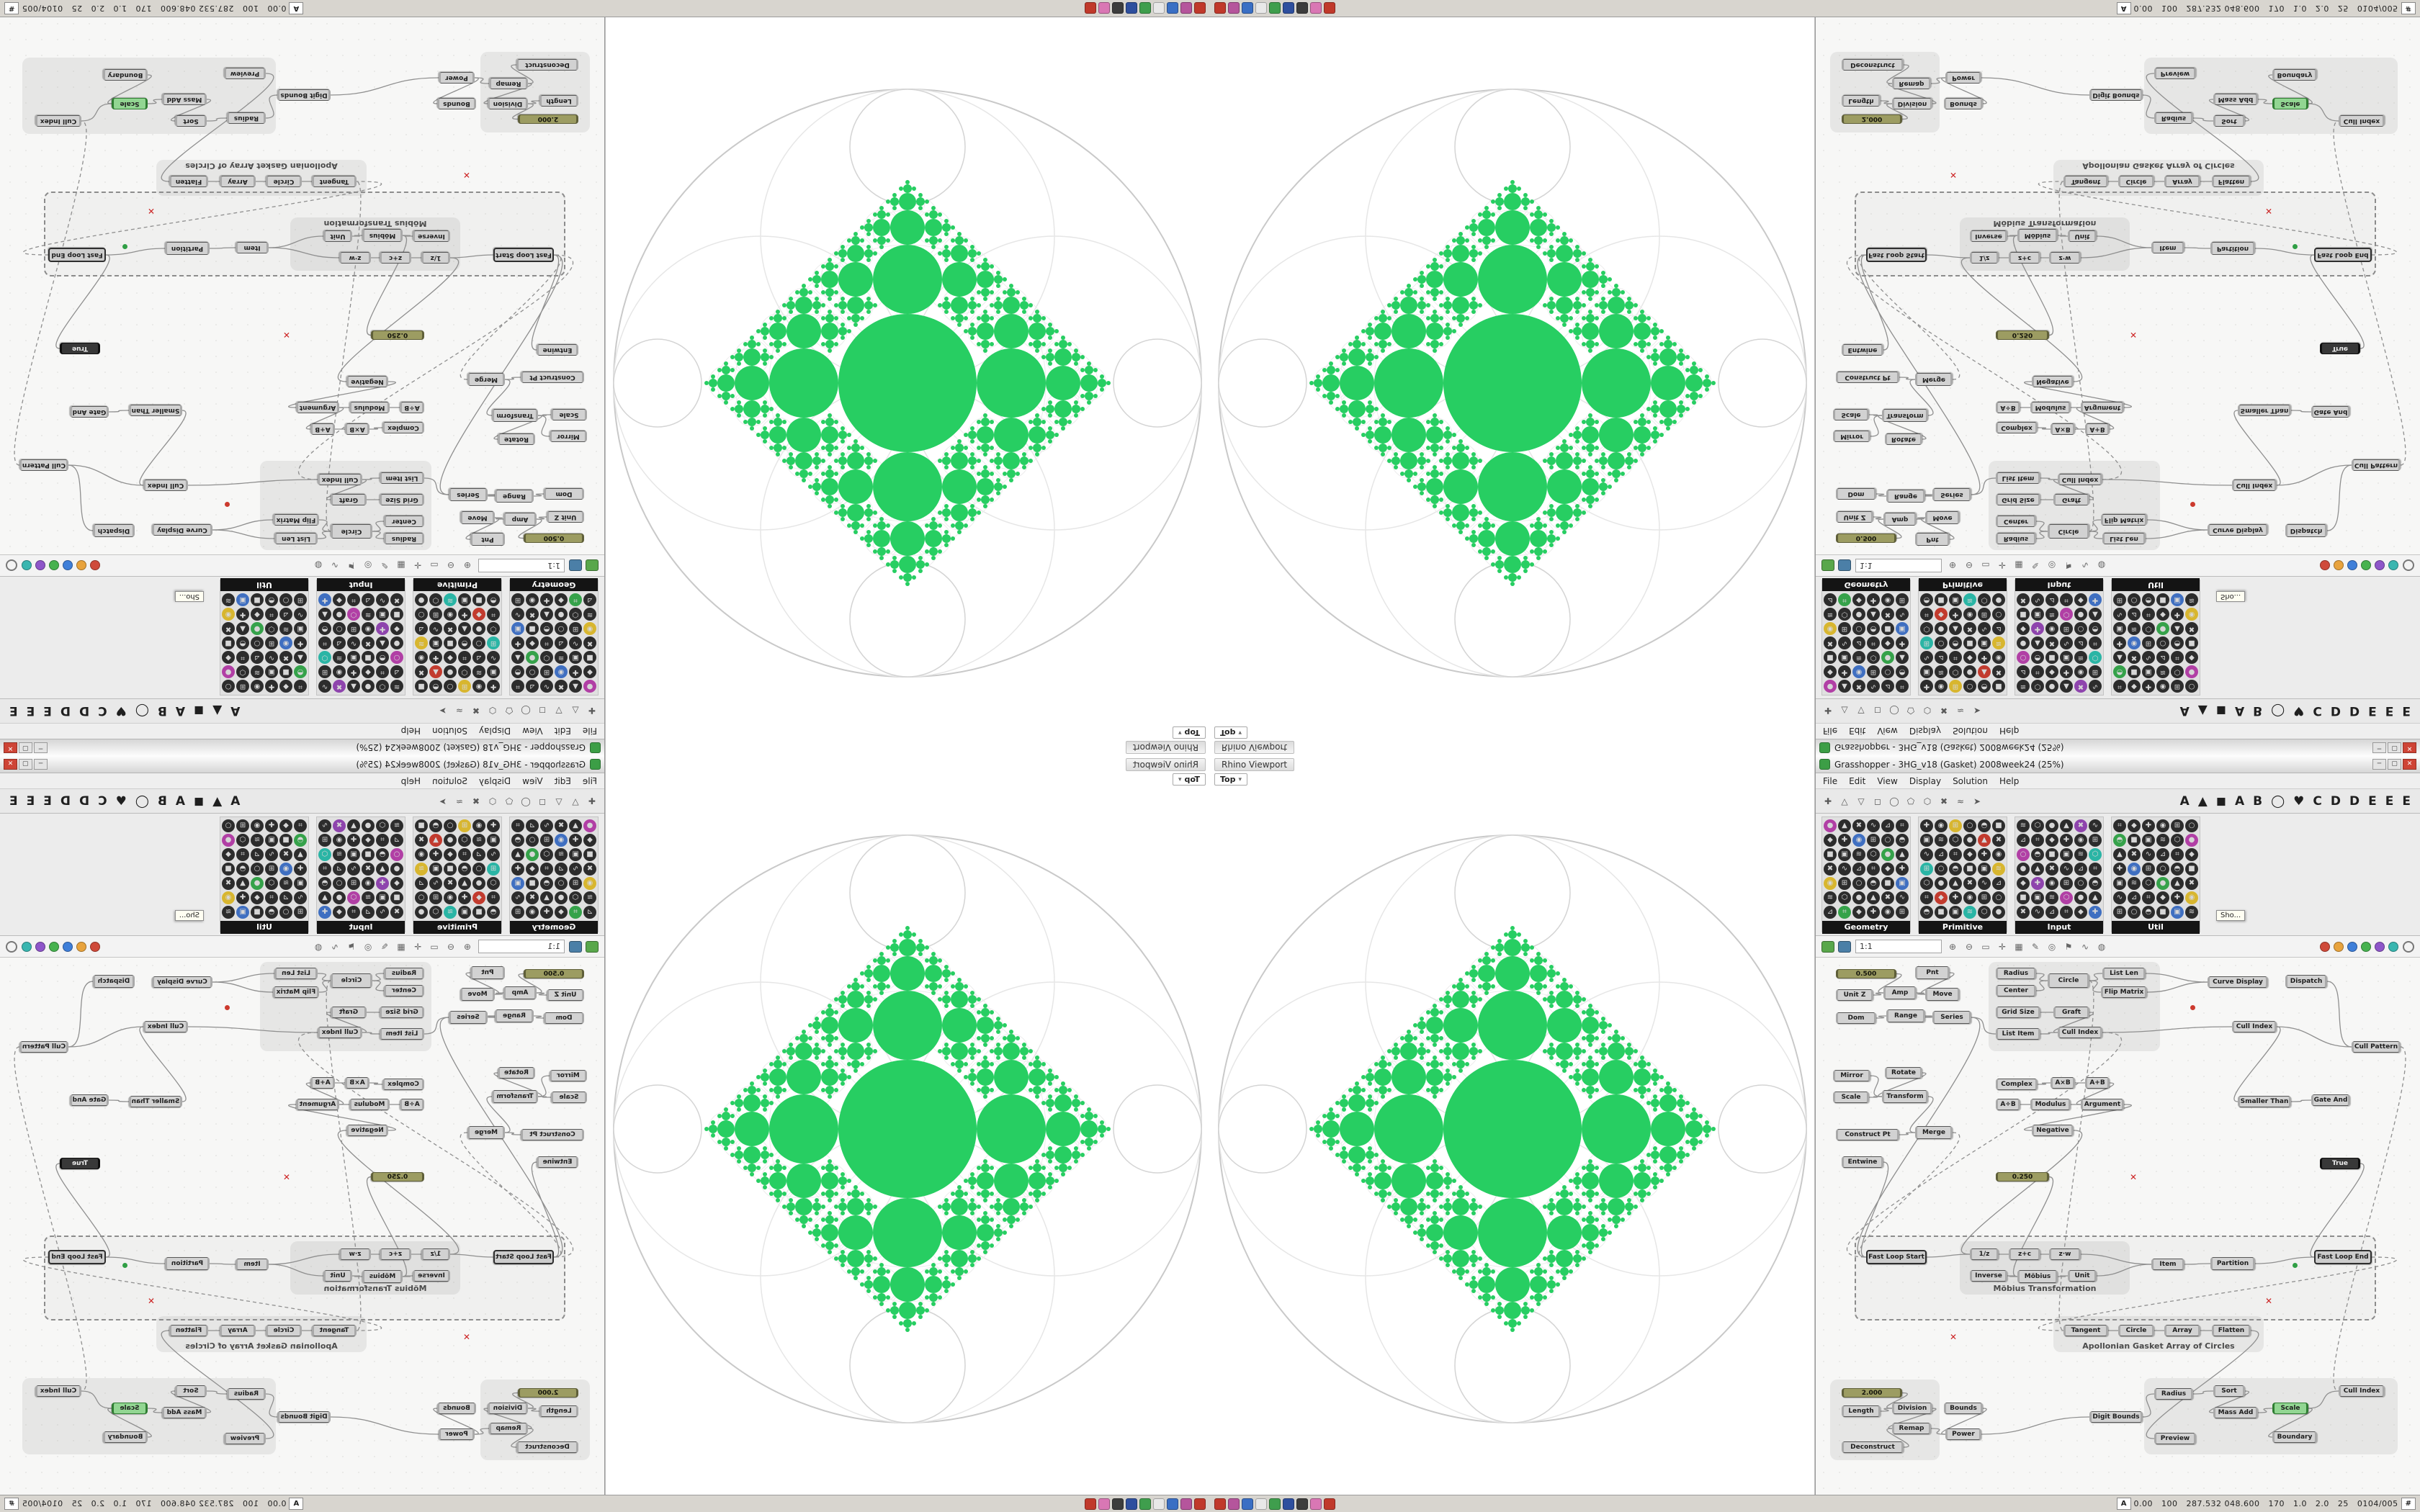 Image resolution: width=2420 pixels, height=1512 pixels. What do you see at coordinates (1986, 565) in the screenshot?
I see `zoom-extents-icon: ▭` at bounding box center [1986, 565].